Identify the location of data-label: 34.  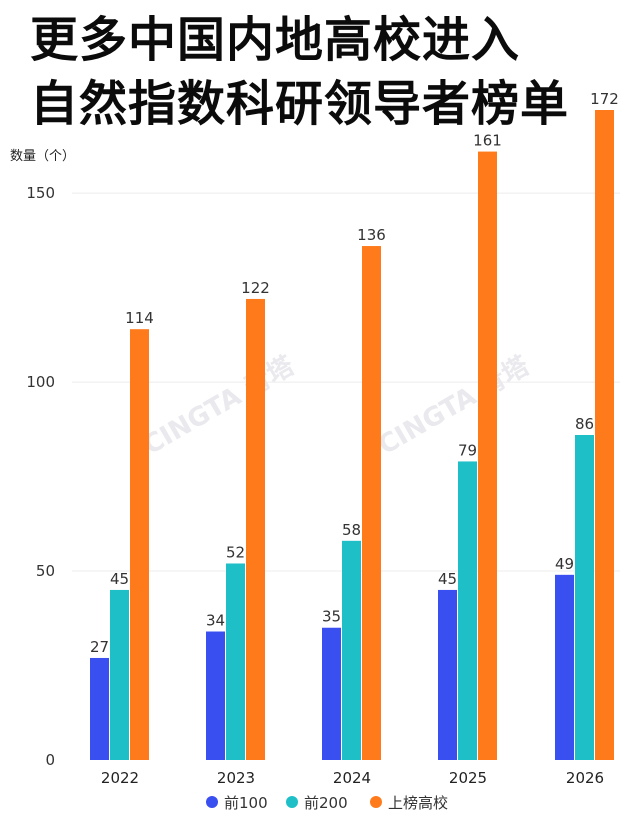
(215, 621).